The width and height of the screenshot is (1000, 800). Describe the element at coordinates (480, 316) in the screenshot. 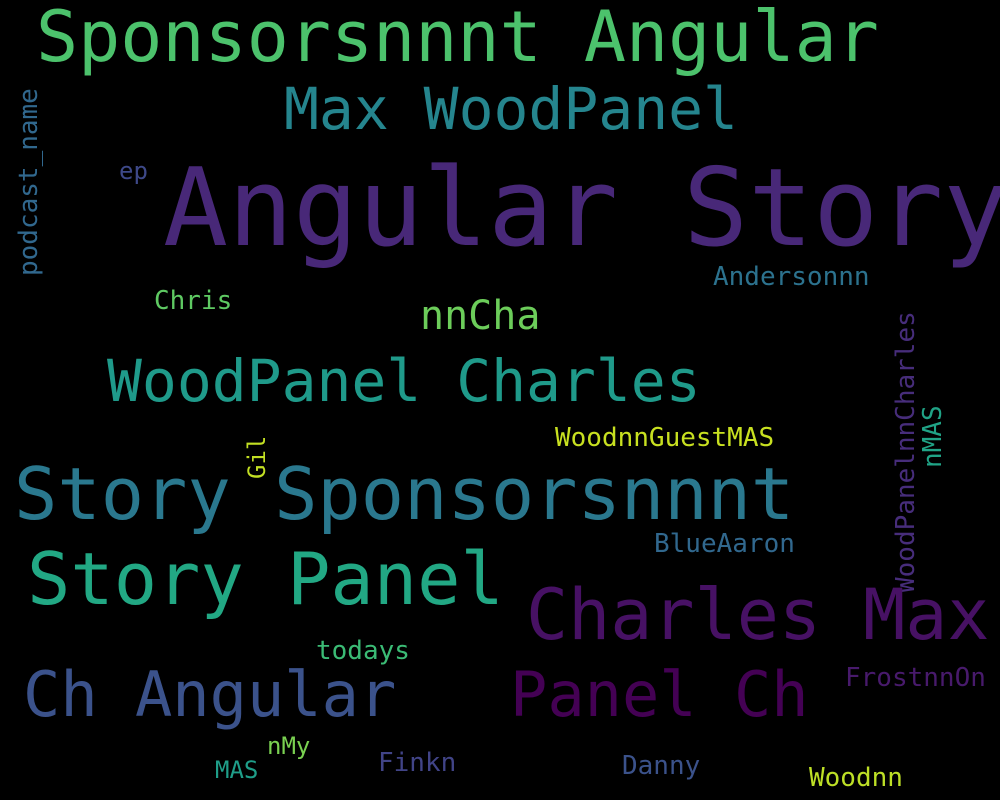

I see `word-nncha: nnCha` at that location.